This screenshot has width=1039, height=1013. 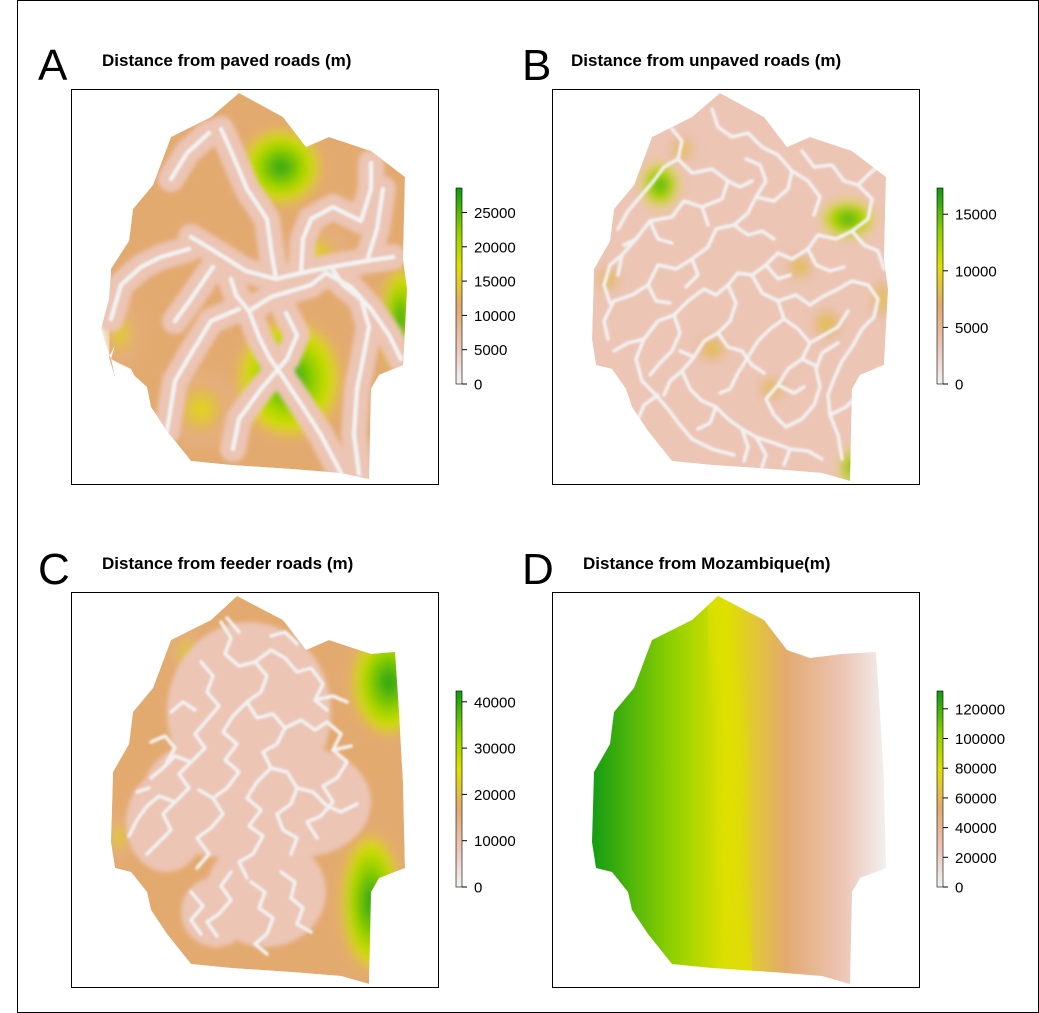 I want to click on panel-d-colorbar: 0 20000 40000 60000 80000 100000 120000, so click(x=970, y=793).